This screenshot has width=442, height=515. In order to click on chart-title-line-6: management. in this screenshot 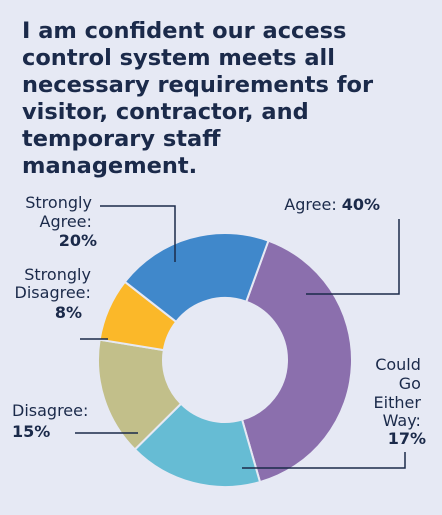, I will do `click(109, 166)`.